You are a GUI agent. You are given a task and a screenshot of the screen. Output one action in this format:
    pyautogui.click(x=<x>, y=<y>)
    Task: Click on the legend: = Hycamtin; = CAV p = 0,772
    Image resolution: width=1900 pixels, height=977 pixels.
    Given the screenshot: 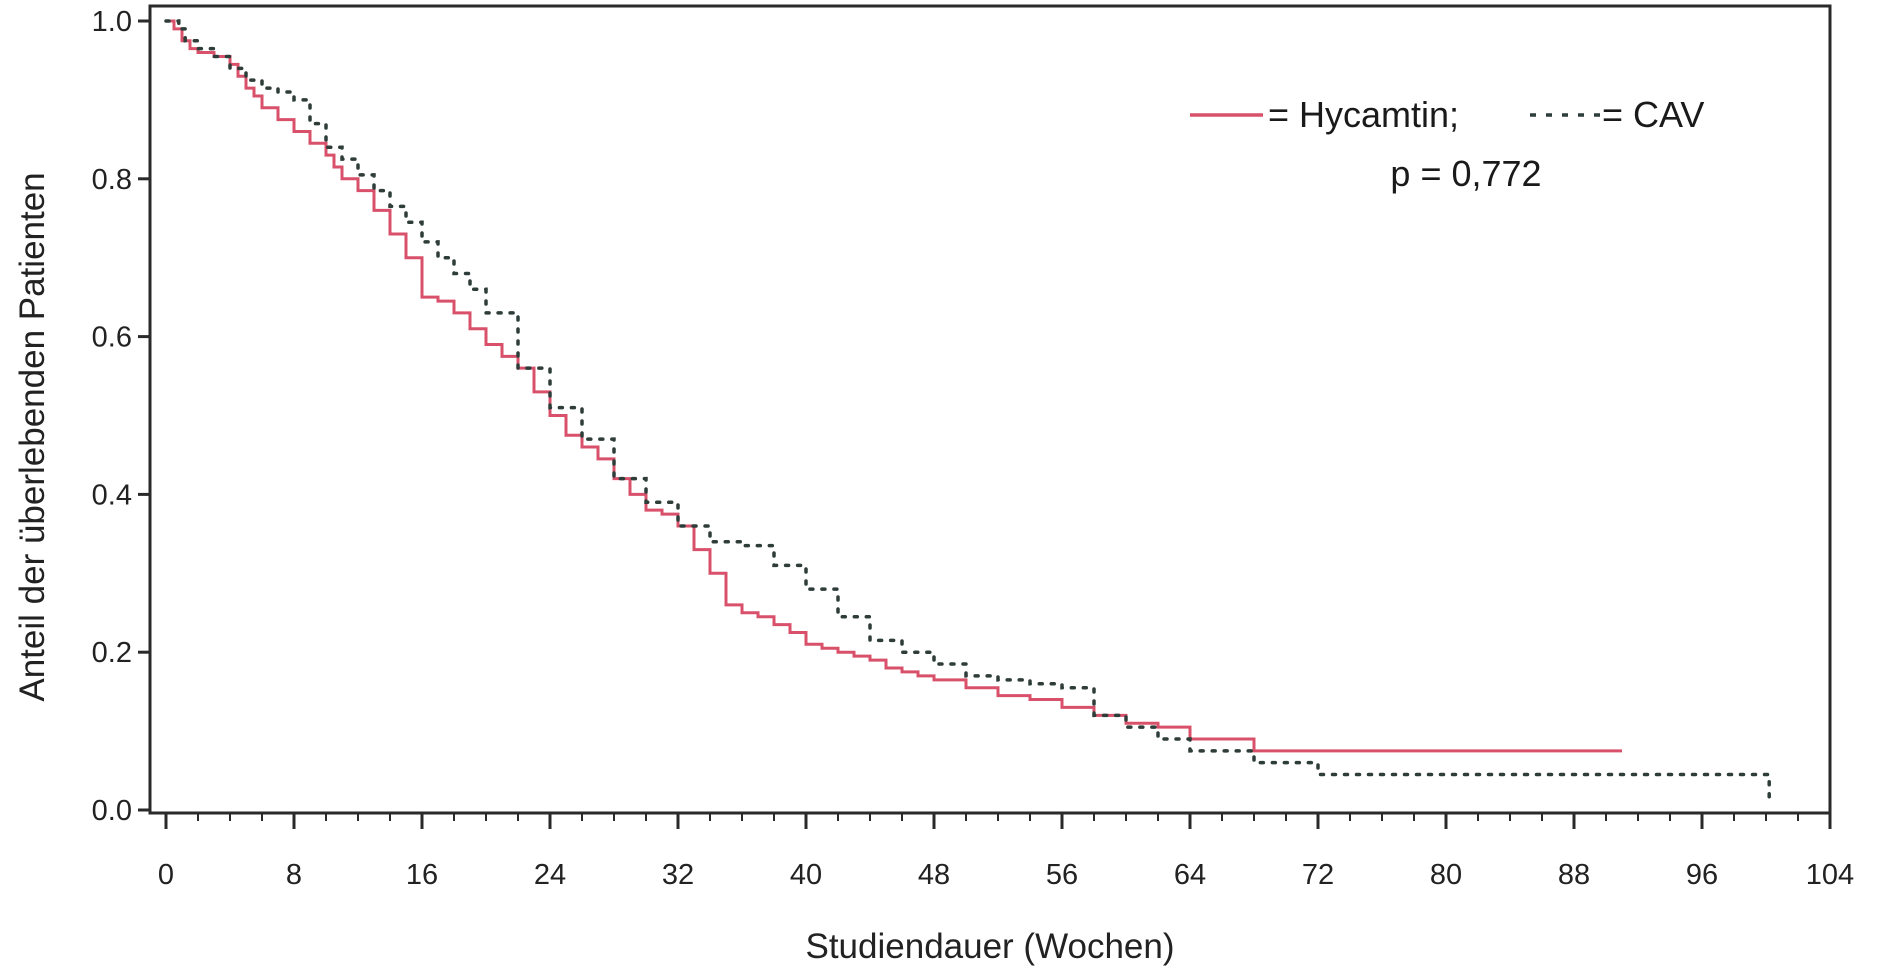 What is the action you would take?
    pyautogui.click(x=1447, y=144)
    